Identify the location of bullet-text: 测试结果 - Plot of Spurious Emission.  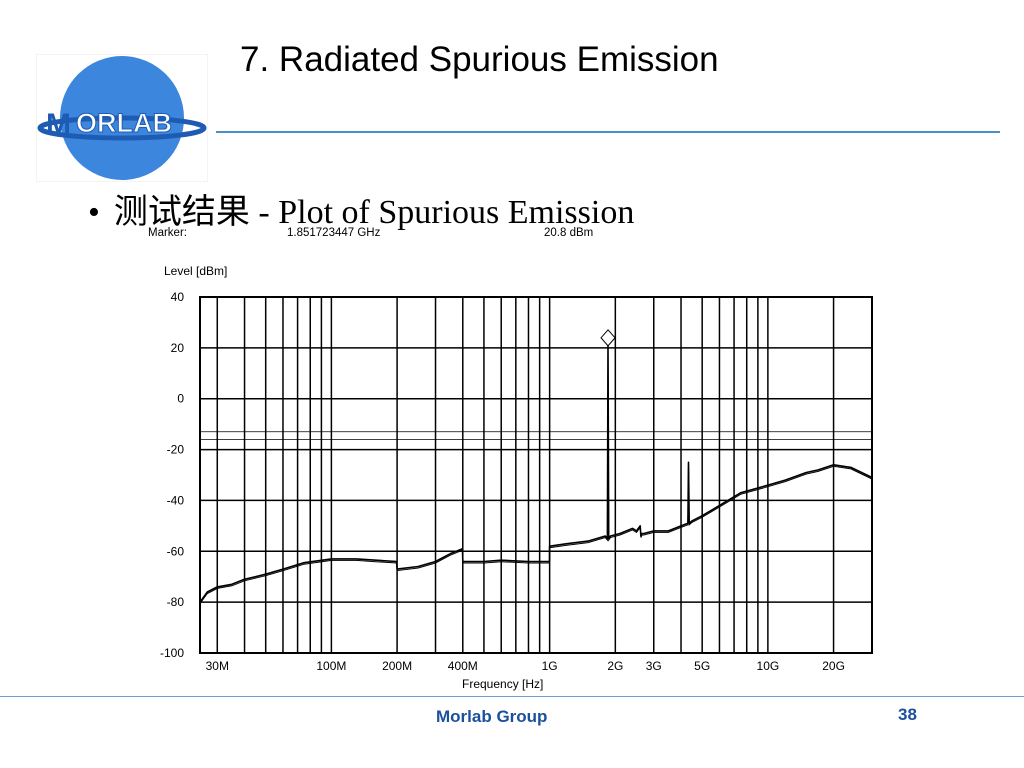
(374, 212).